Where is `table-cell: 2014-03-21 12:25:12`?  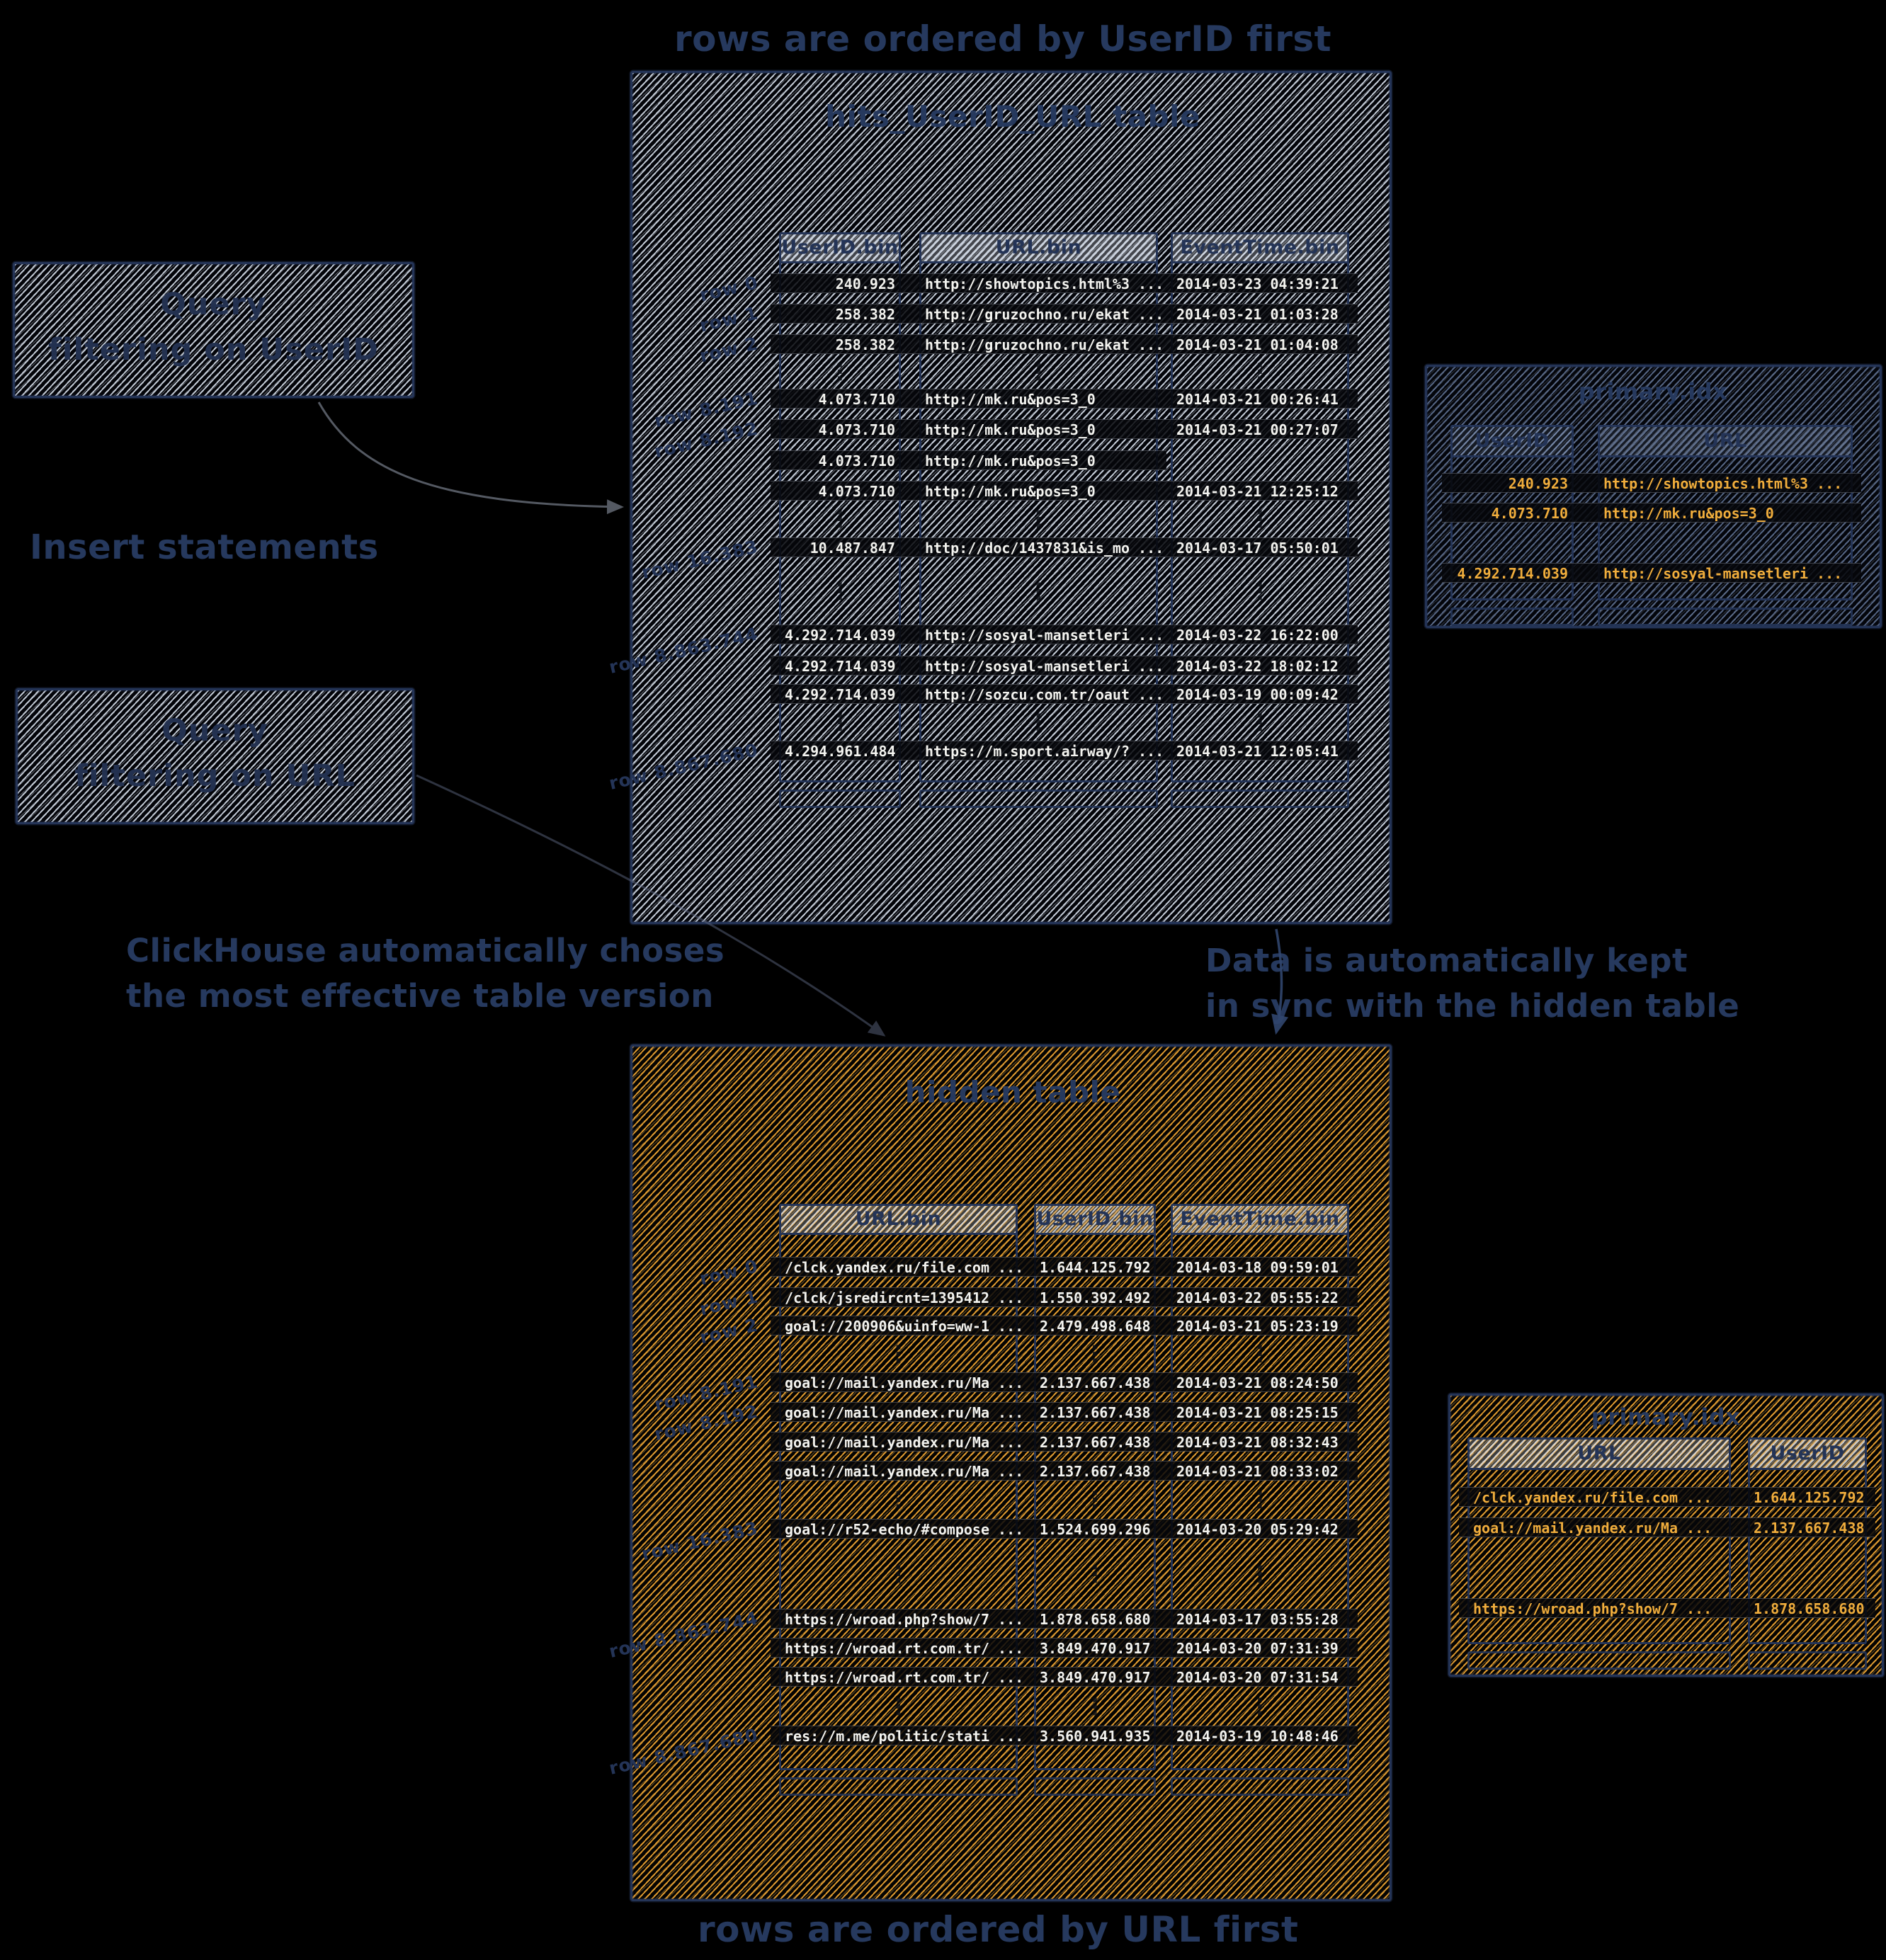 table-cell: 2014-03-21 12:25:12 is located at coordinates (1257, 492).